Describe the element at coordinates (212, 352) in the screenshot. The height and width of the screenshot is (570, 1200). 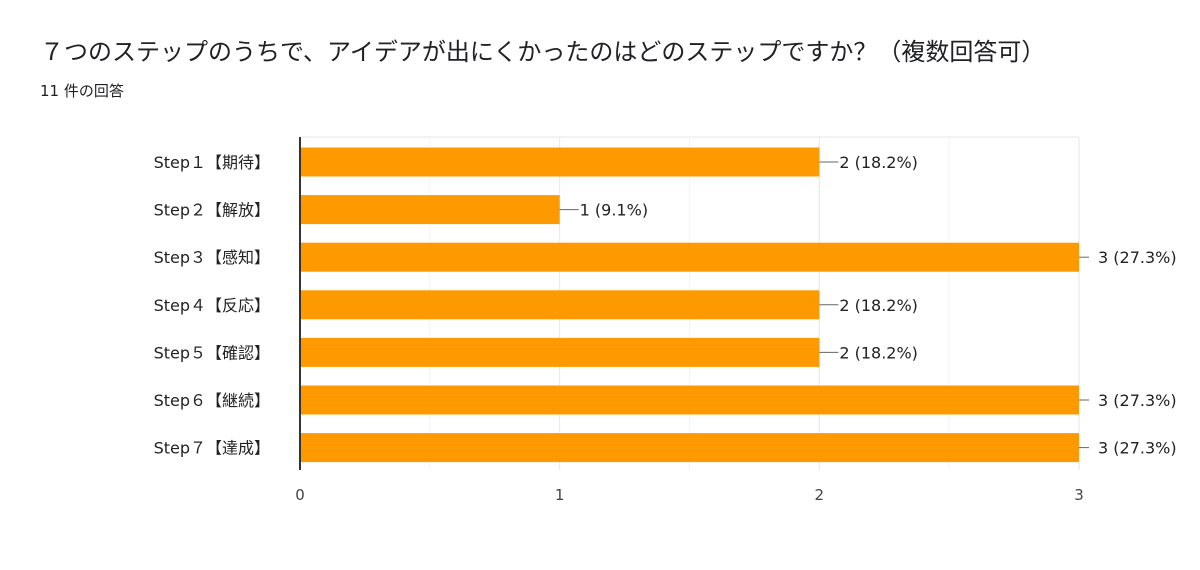
I see `category-label: Step５【確認】` at that location.